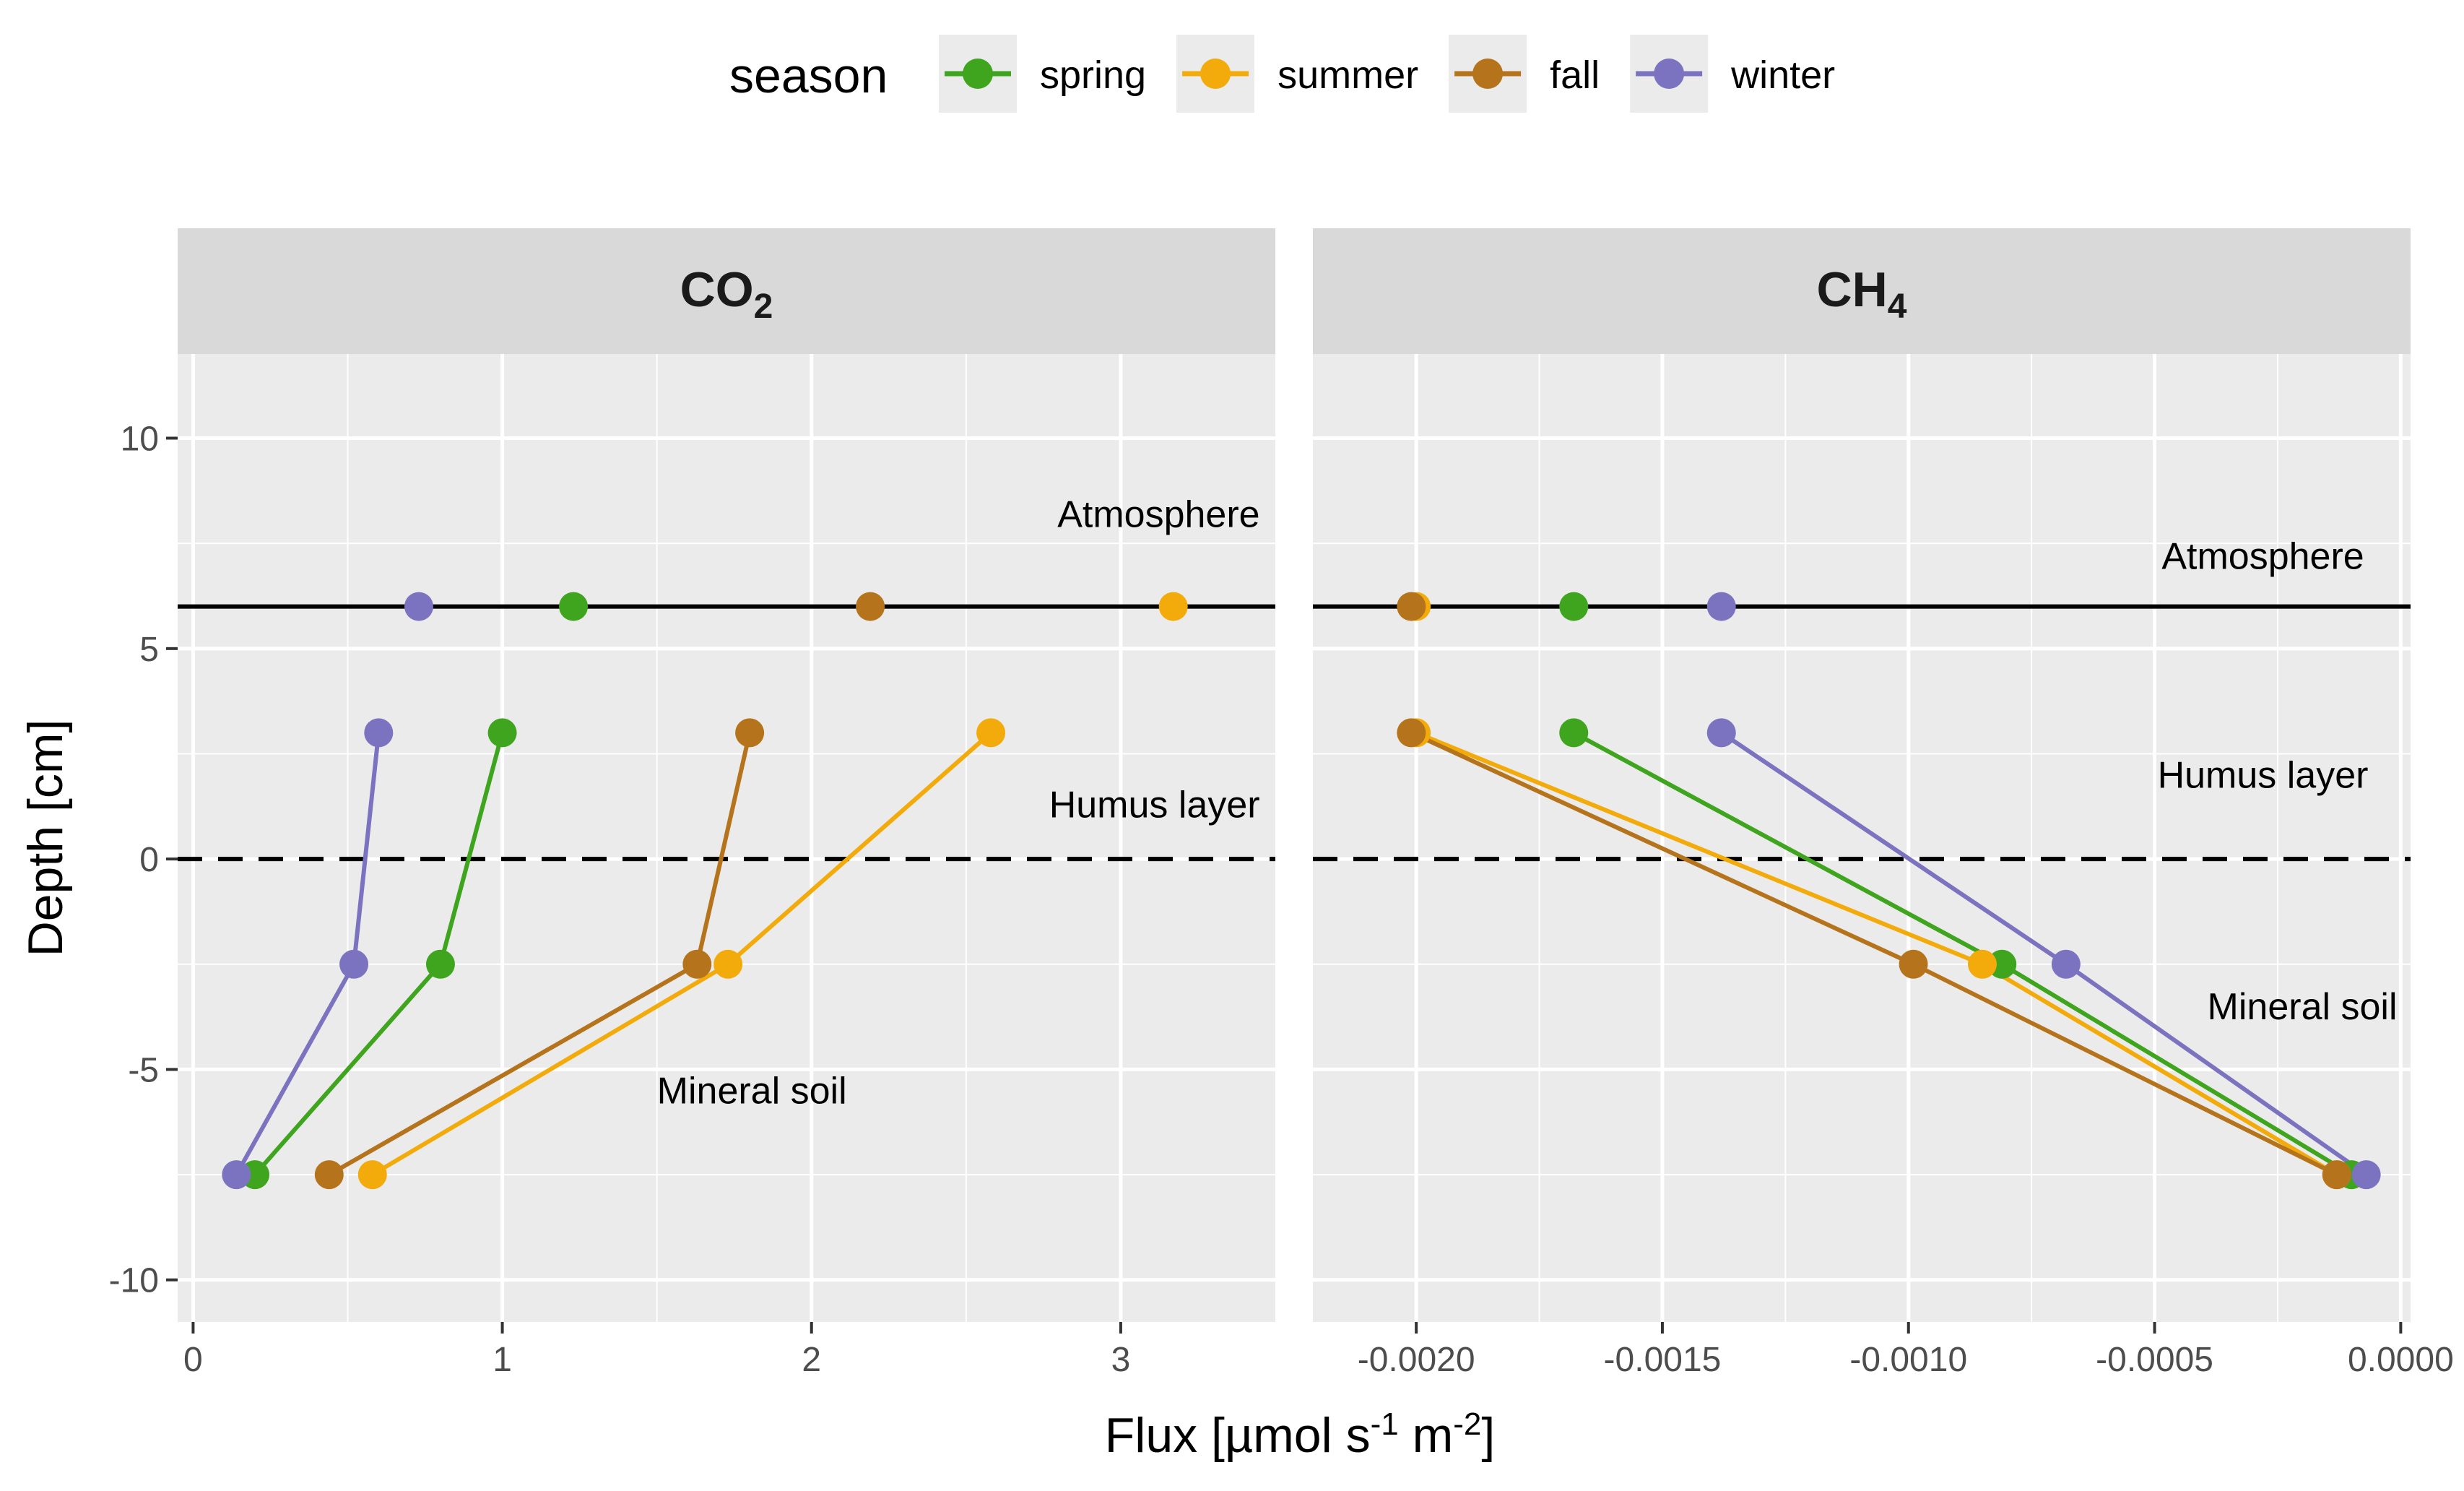 The image size is (2464, 1491). Describe the element at coordinates (1412, 606) in the screenshot. I see `panel-ch4-atmosphere-point-fall` at that location.